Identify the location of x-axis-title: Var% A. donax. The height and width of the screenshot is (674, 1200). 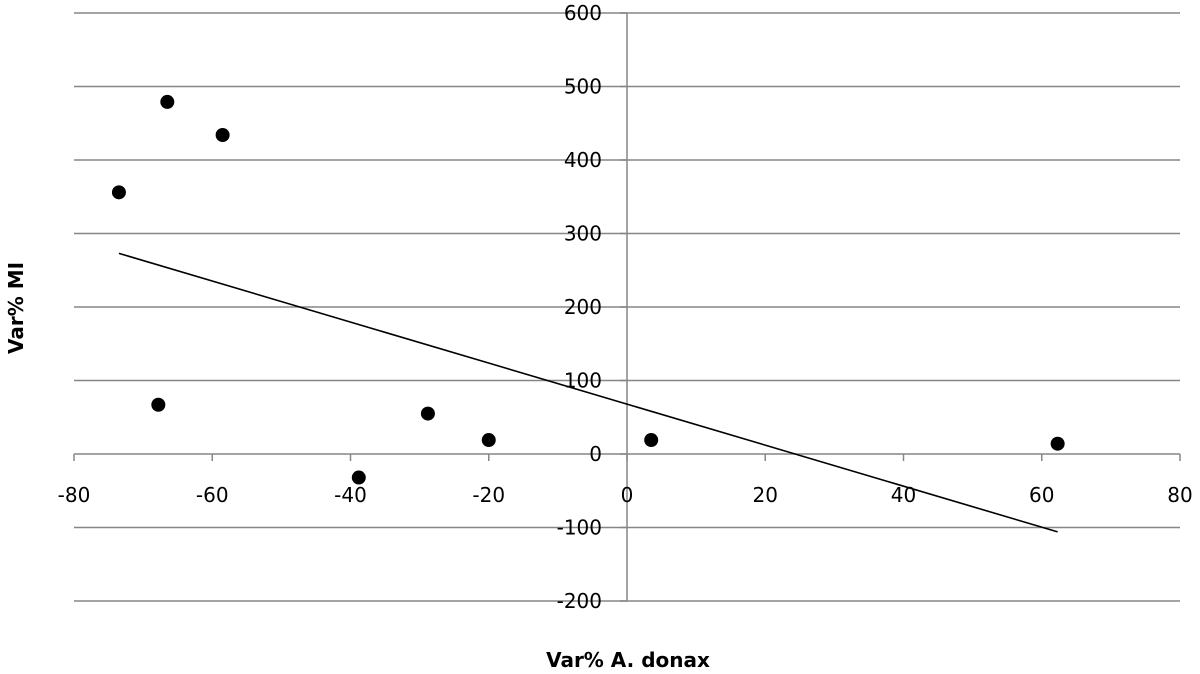
(628, 660).